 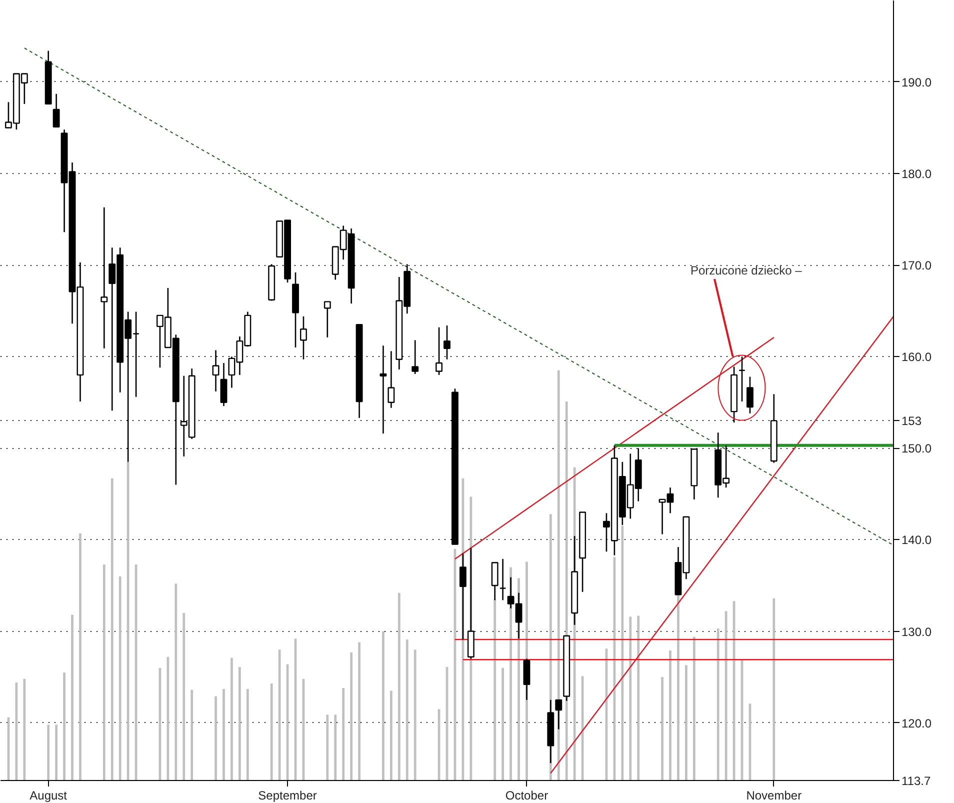 What do you see at coordinates (912, 421) in the screenshot?
I see `y-tick-label: 153` at bounding box center [912, 421].